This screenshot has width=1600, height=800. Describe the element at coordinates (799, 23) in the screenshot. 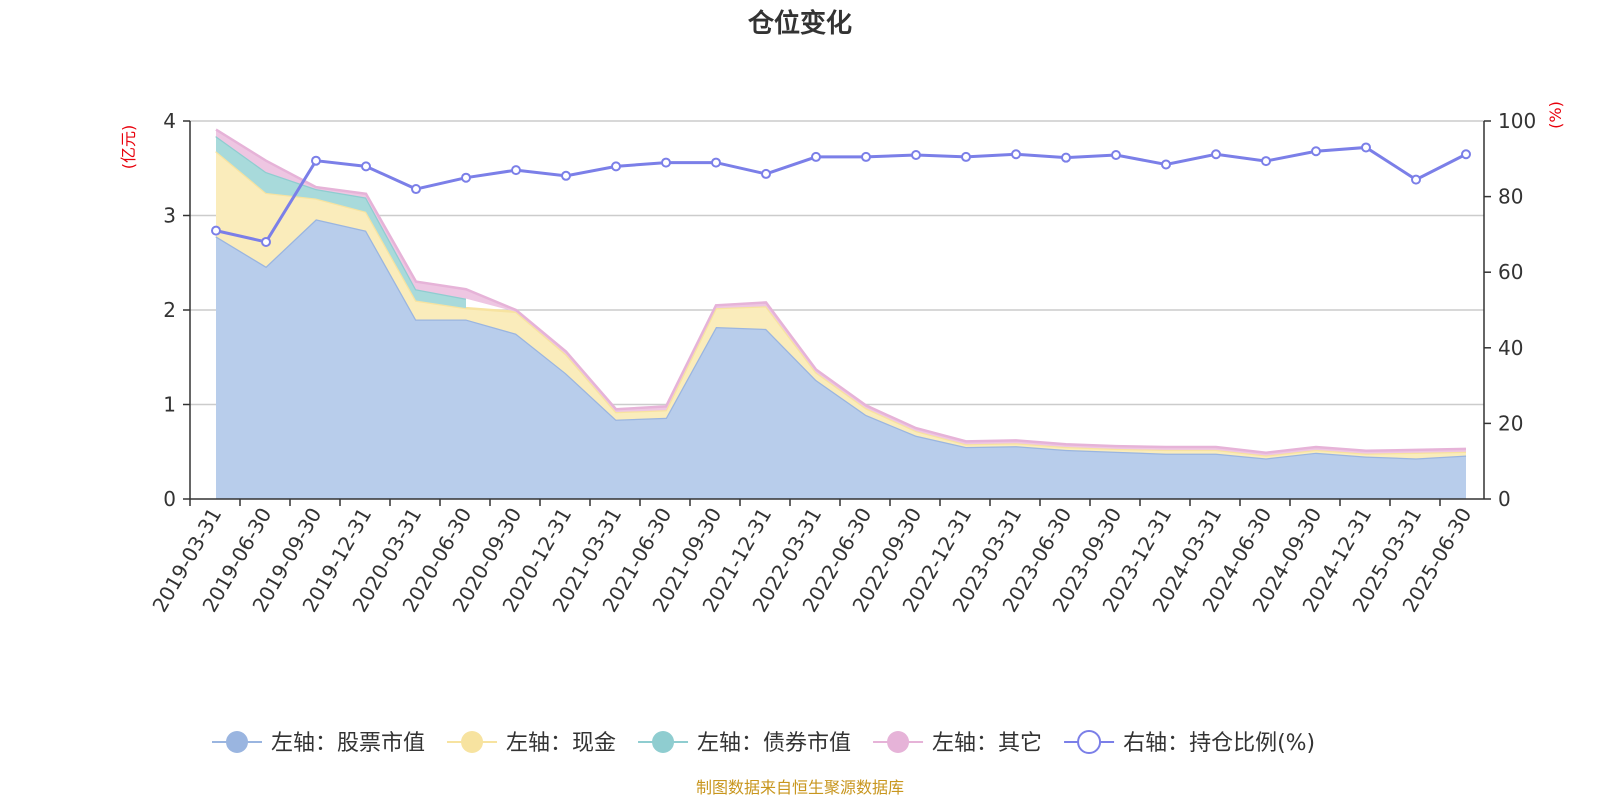

I see `chart-title: 仓位变化` at that location.